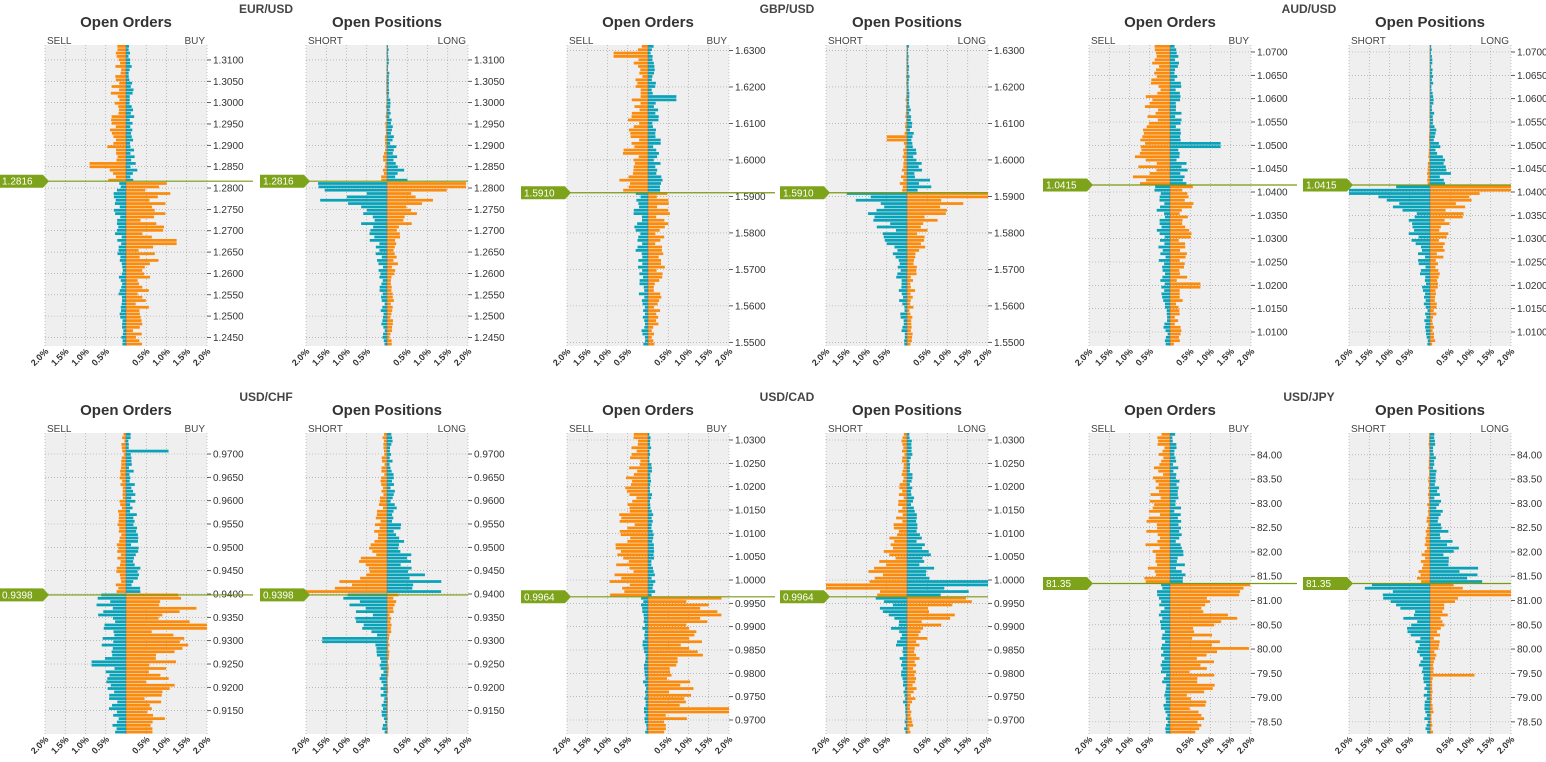 The height and width of the screenshot is (762, 1546). What do you see at coordinates (489, 338) in the screenshot?
I see `y-tick-label: 1.2450` at bounding box center [489, 338].